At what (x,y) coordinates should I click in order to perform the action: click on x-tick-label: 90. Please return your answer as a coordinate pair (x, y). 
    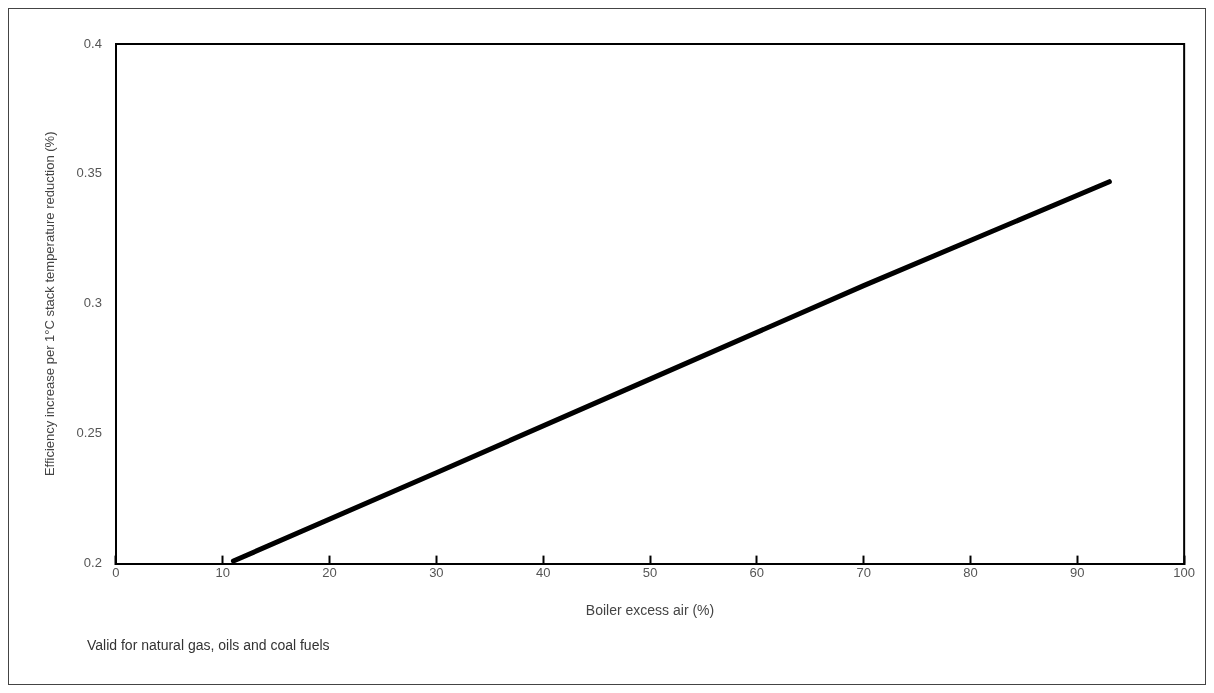
    Looking at the image, I should click on (1077, 572).